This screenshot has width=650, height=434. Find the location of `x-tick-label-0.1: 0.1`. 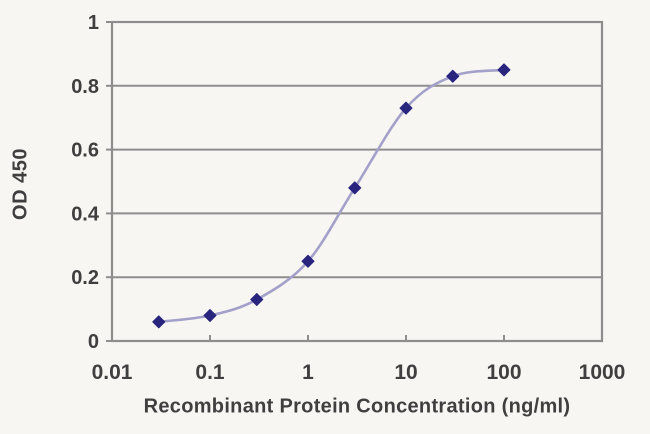

x-tick-label-0.1: 0.1 is located at coordinates (210, 372).